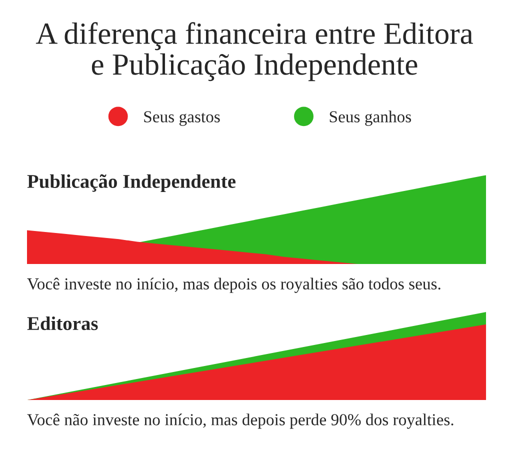 Image resolution: width=509 pixels, height=449 pixels. I want to click on legend-label: Seus gastos, so click(182, 118).